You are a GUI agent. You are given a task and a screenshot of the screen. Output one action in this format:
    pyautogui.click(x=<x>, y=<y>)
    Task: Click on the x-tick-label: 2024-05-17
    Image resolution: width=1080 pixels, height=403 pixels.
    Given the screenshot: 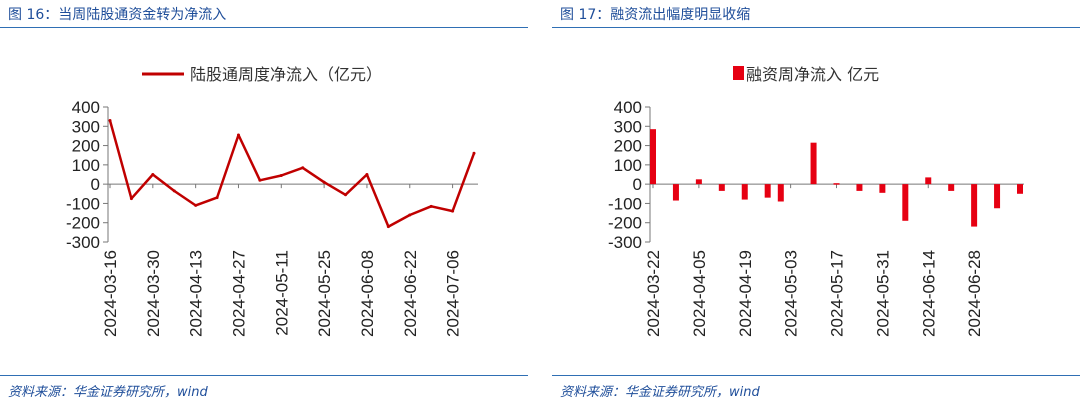 What is the action you would take?
    pyautogui.click(x=837, y=293)
    